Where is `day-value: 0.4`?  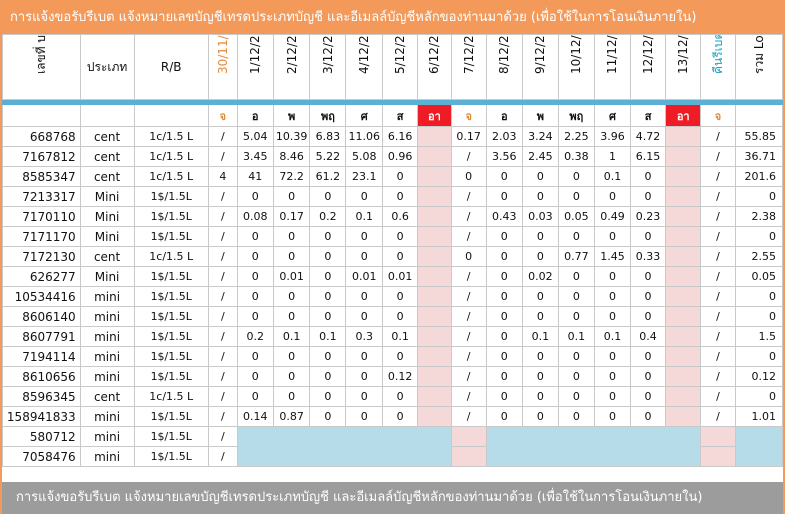
day-value: 0.4 is located at coordinates (648, 336).